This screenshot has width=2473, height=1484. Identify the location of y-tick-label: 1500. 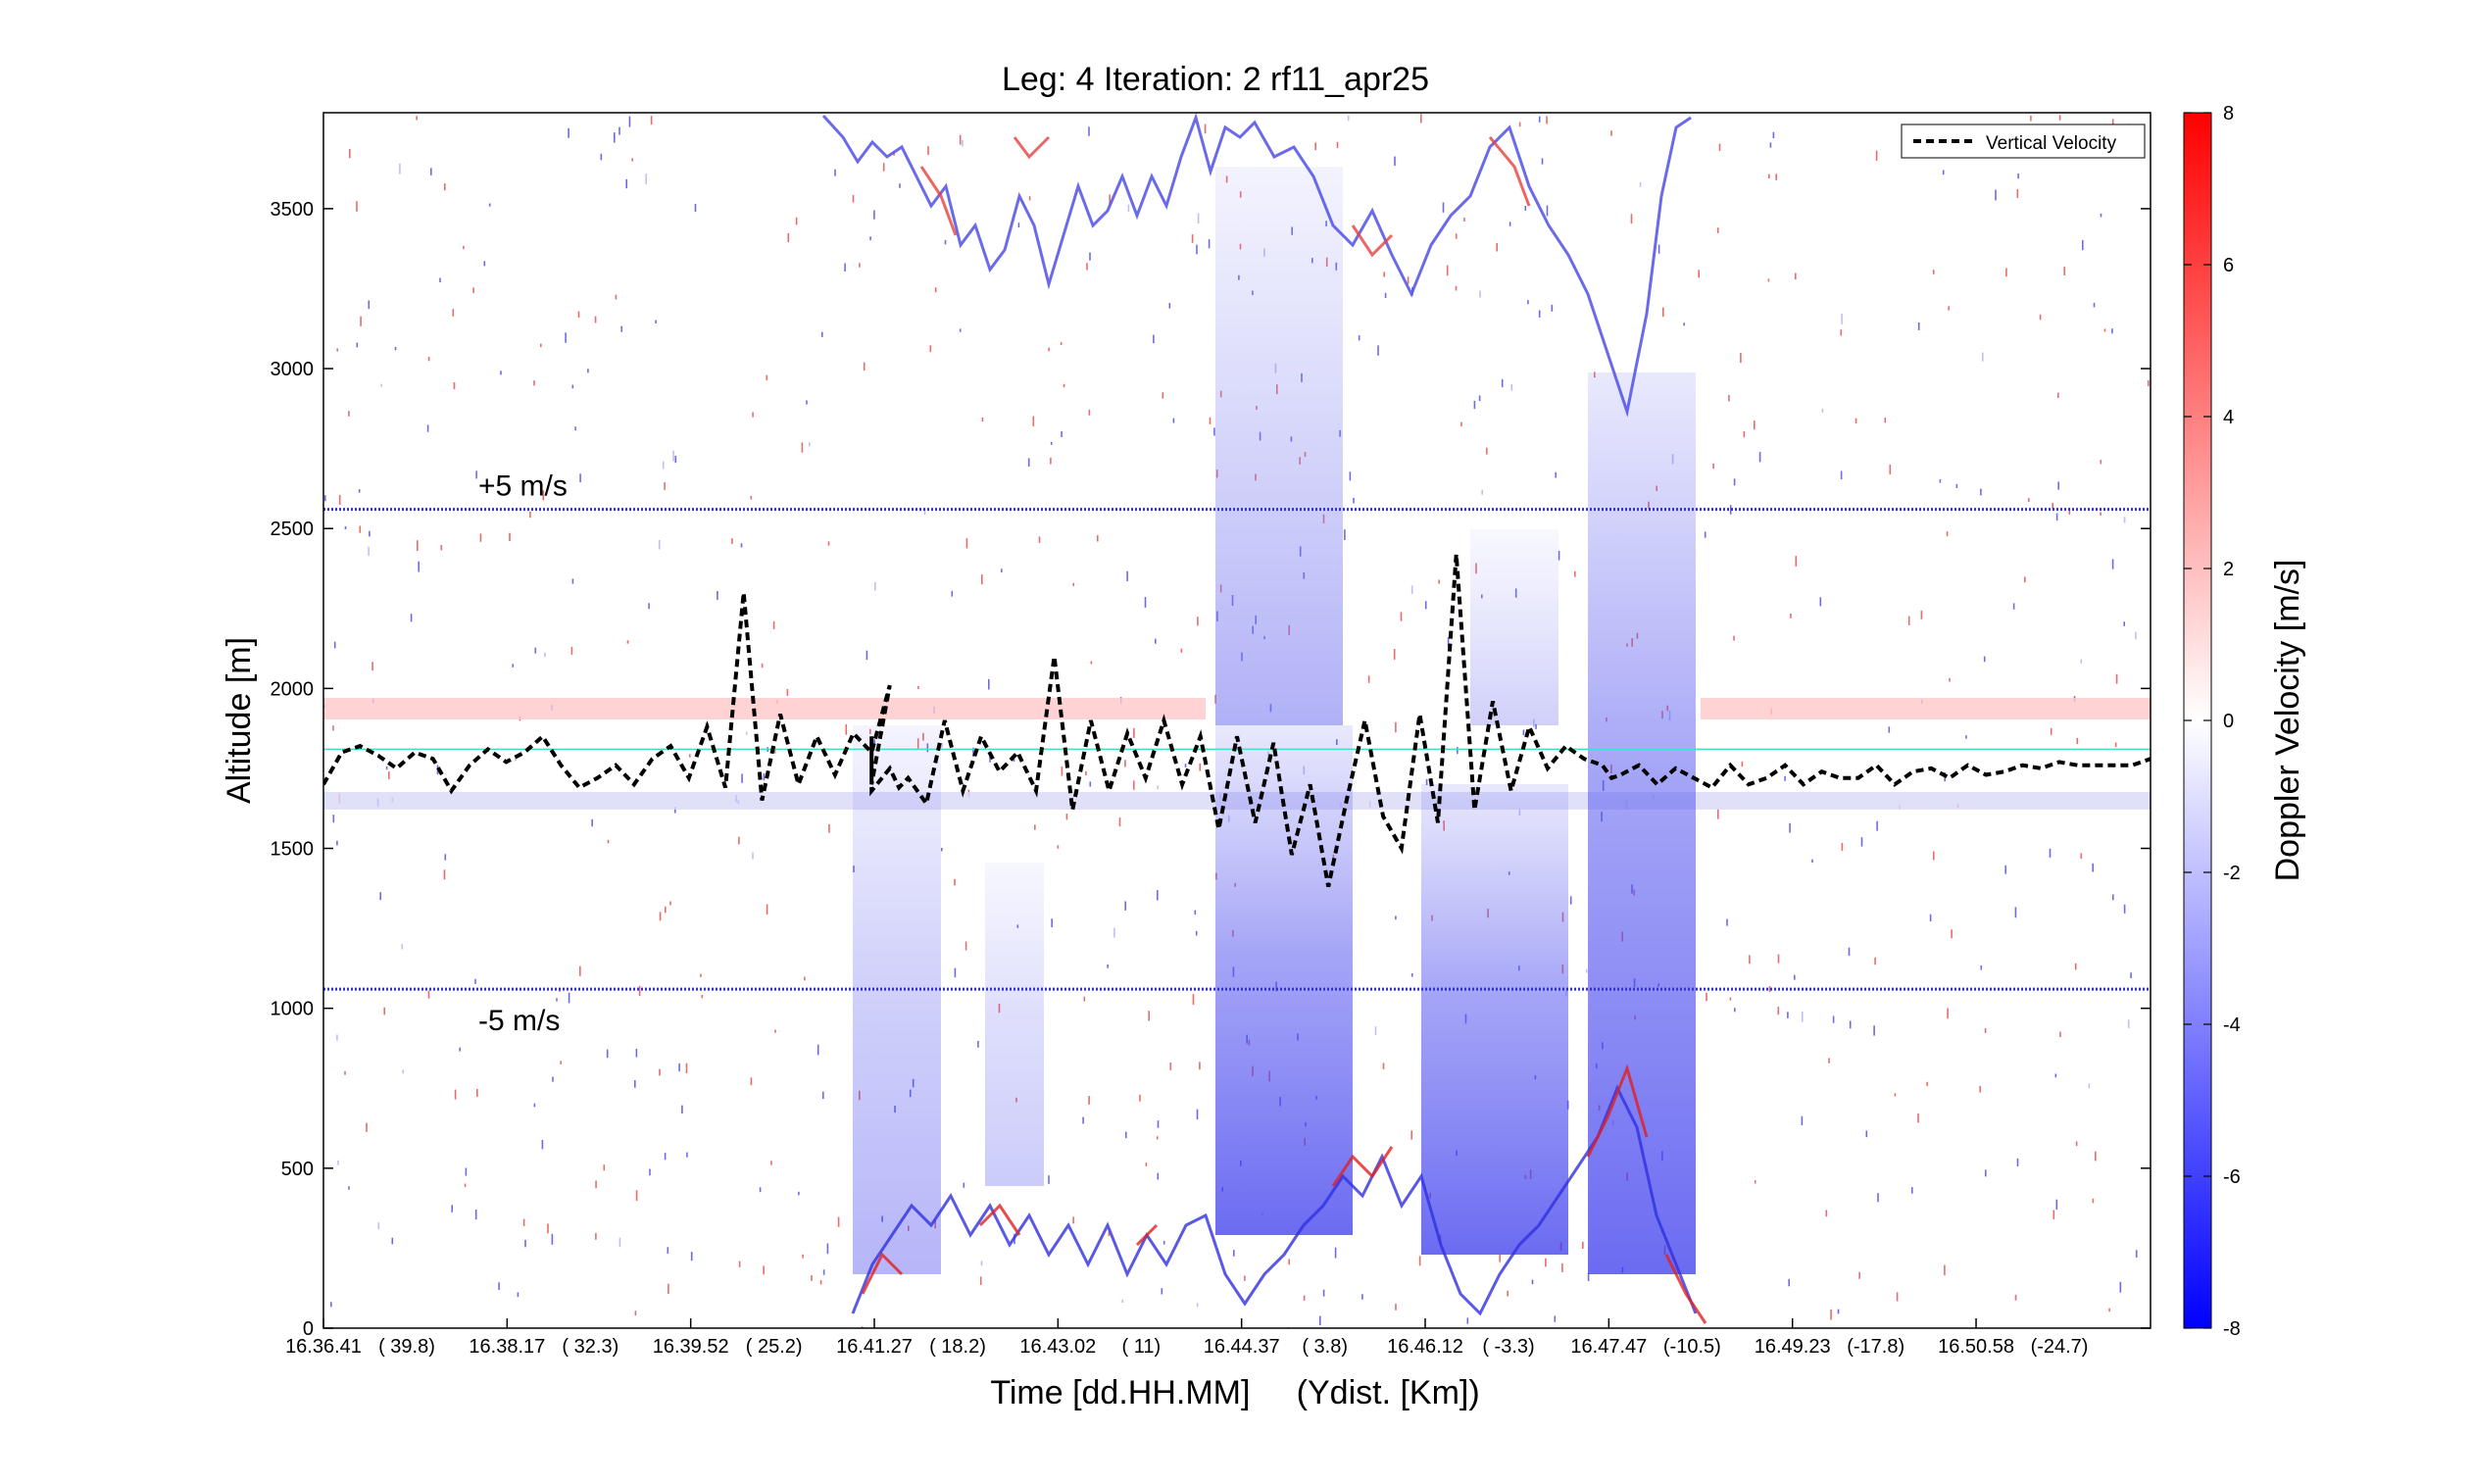
(293, 850).